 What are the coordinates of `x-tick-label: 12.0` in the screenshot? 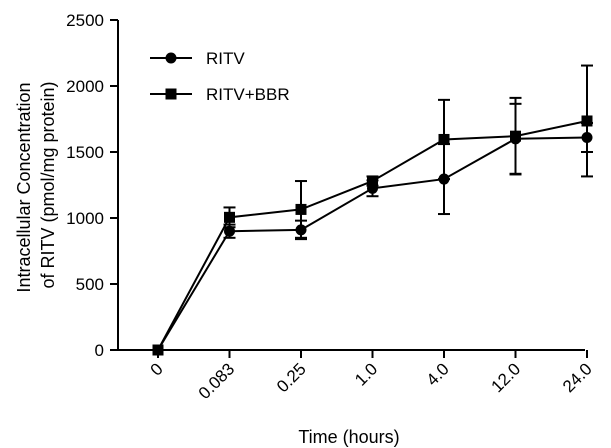 It's located at (505, 377).